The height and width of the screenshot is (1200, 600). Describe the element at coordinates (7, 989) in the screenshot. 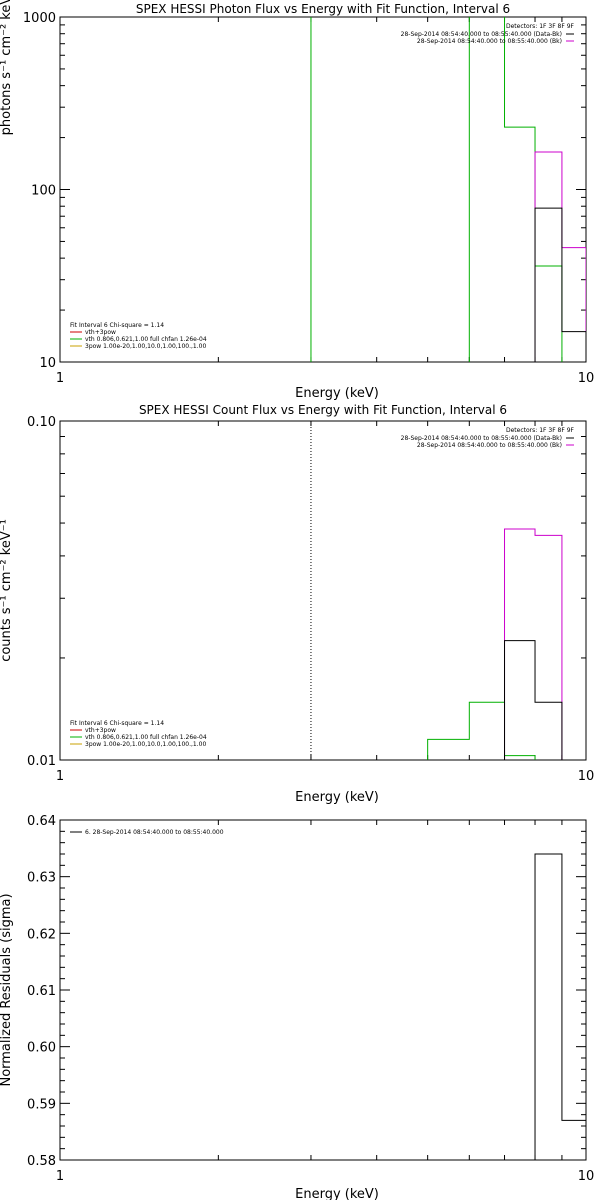

I see `y-axis-label: Normalized Residuals (sigma)` at that location.